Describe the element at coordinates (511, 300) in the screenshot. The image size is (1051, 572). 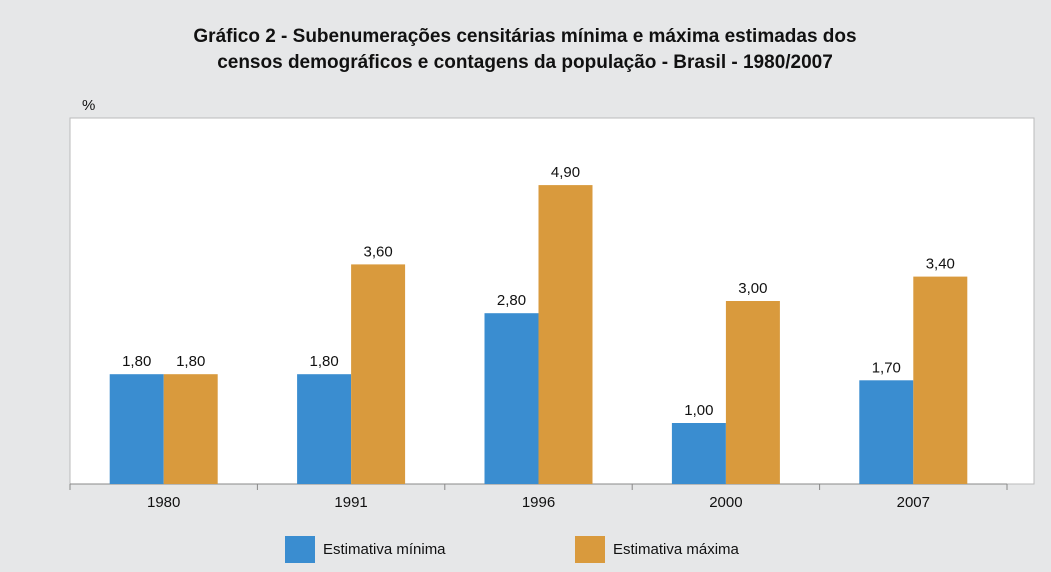
I see `value-label: 2,80` at that location.